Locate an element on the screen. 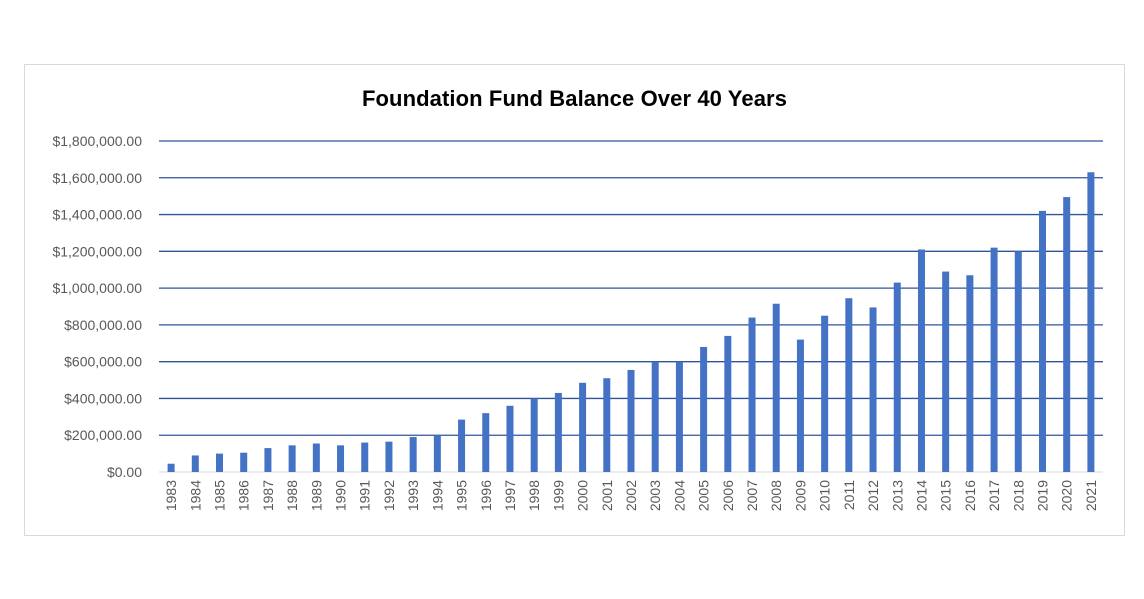 The image size is (1144, 599). y-tick-label: $1,000,000.00 is located at coordinates (97, 288).